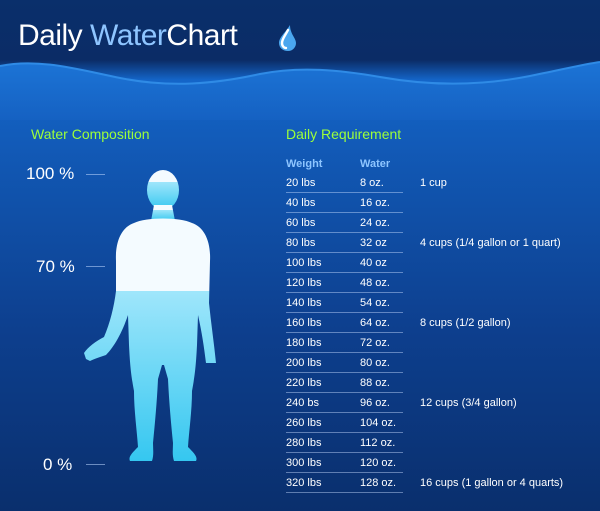  I want to click on weight-cell: 20 lbs, so click(301, 183).